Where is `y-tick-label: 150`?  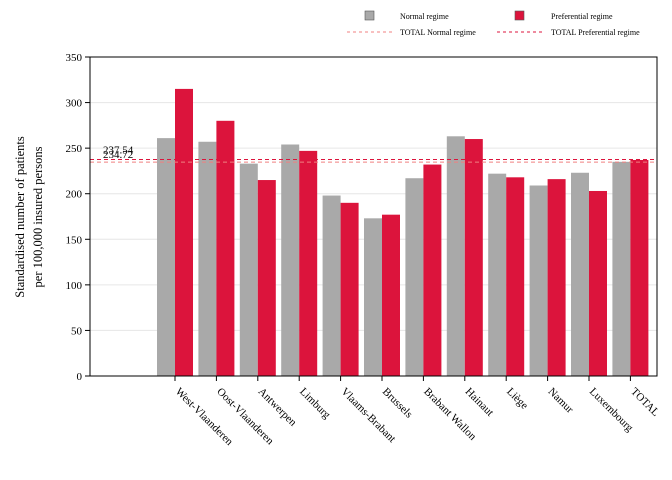
y-tick-label: 150 is located at coordinates (74, 240).